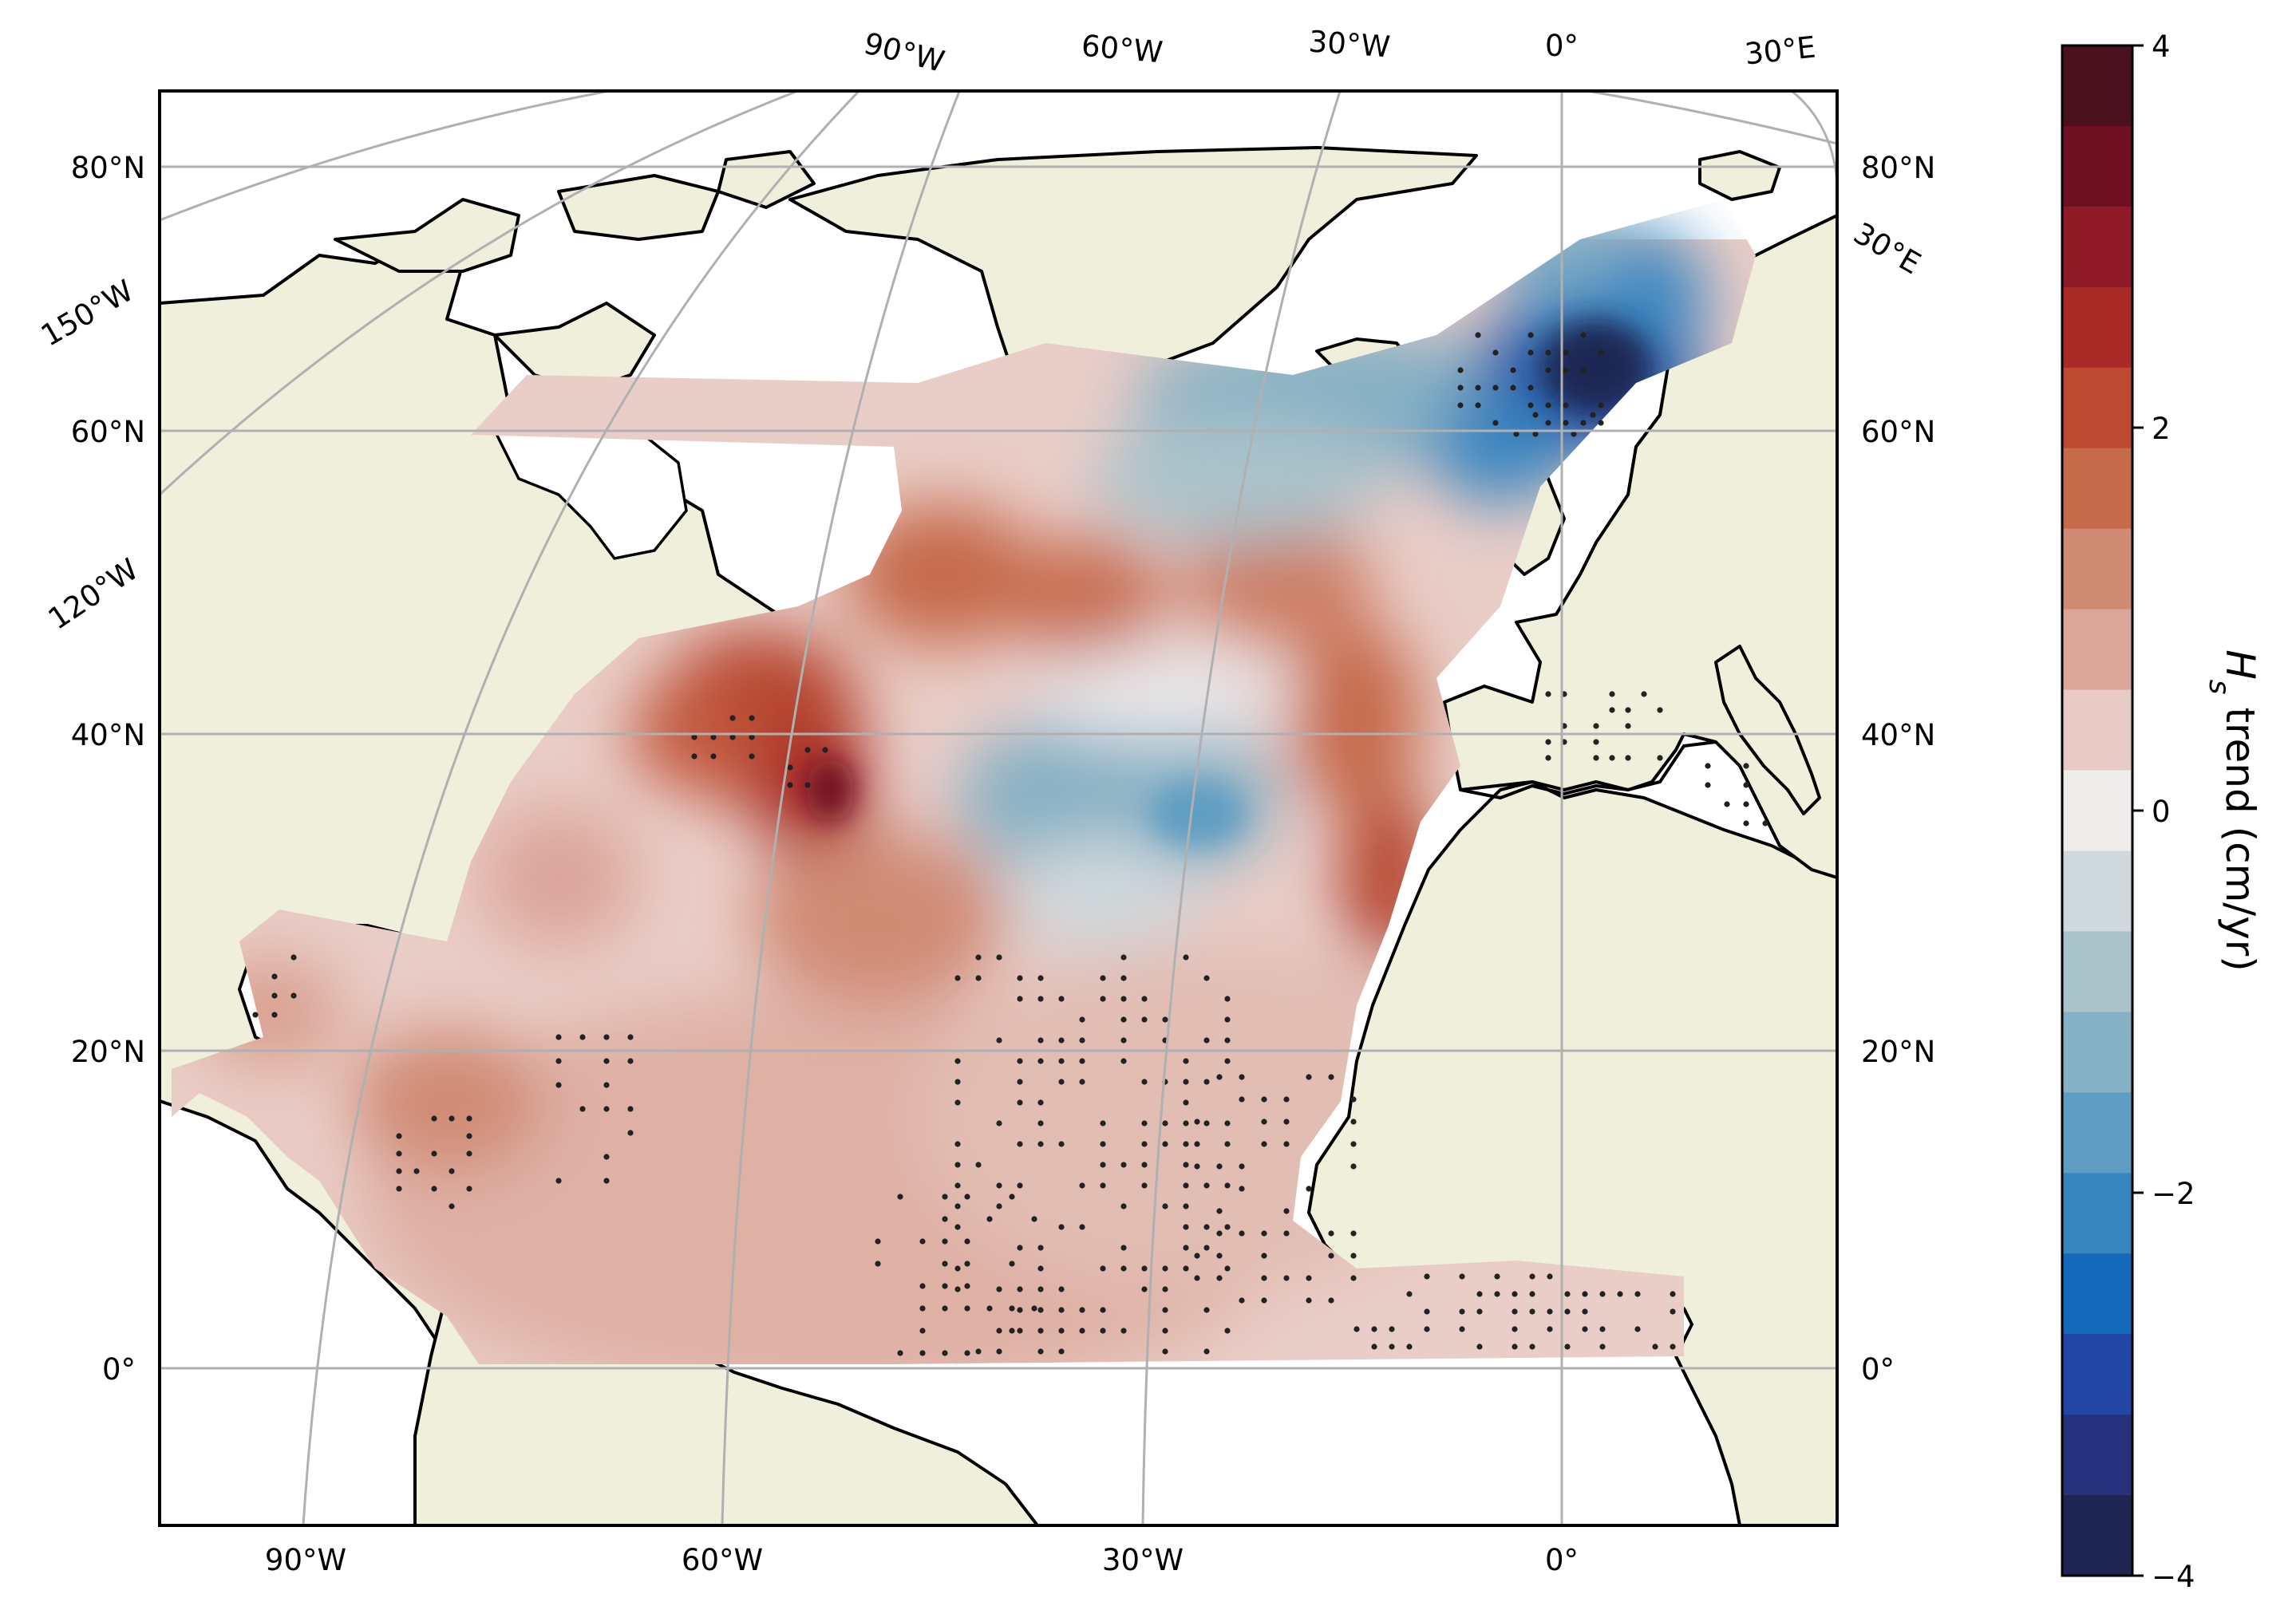 The image size is (2296, 1602). What do you see at coordinates (1898, 769) in the screenshot?
I see `right-lat-labels: 80°N 60°N 40°N 20°N 0°` at bounding box center [1898, 769].